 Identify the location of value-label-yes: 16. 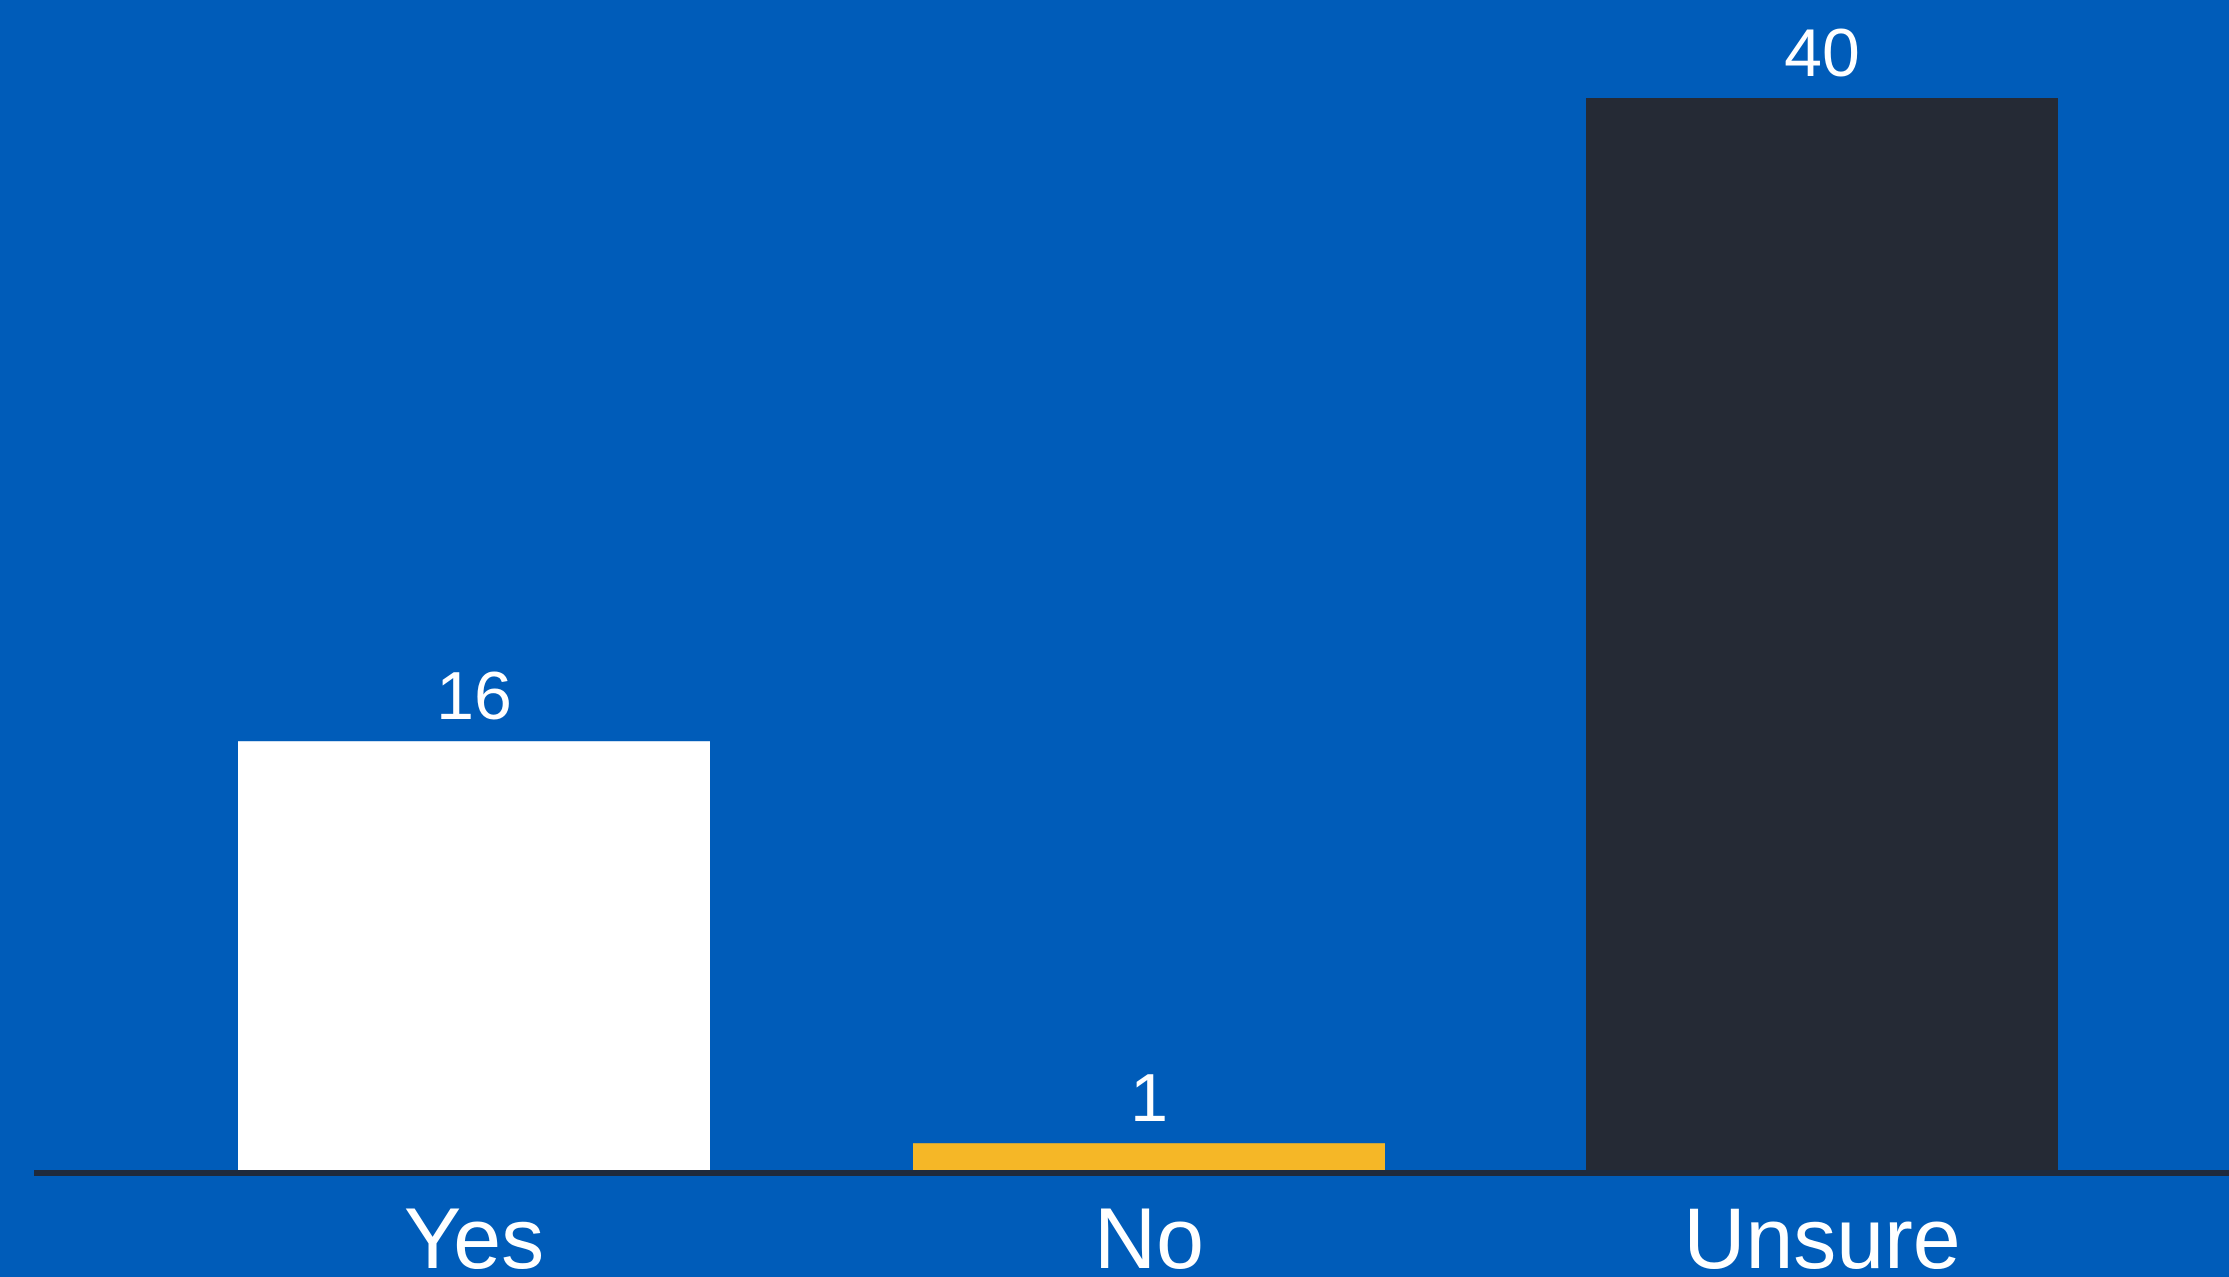
(474, 696).